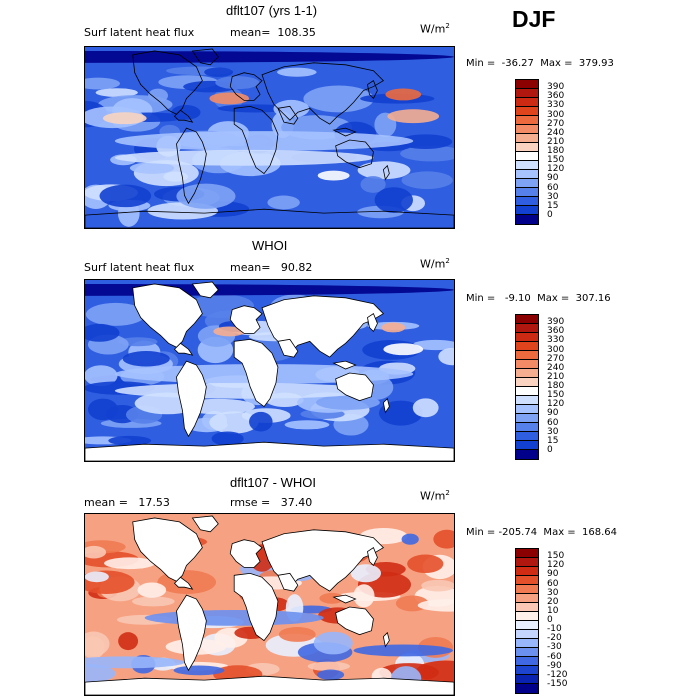 The width and height of the screenshot is (700, 700). What do you see at coordinates (139, 267) in the screenshot?
I see `panel-2-variable-label: Surf latent heat flux` at bounding box center [139, 267].